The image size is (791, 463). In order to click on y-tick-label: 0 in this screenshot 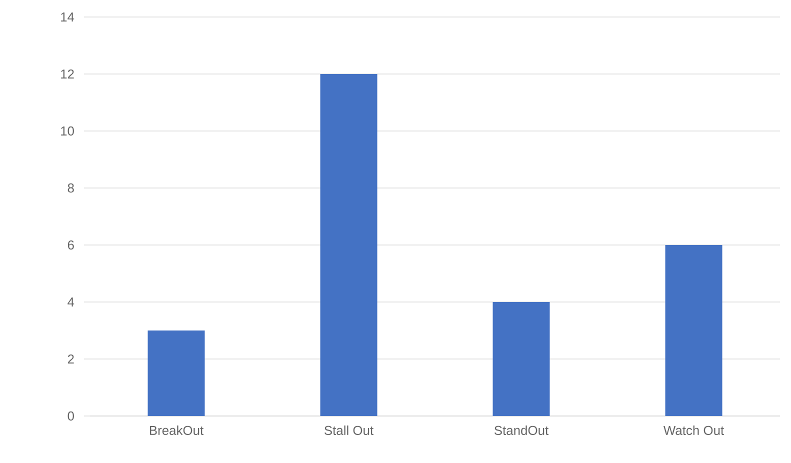, I will do `click(71, 416)`.